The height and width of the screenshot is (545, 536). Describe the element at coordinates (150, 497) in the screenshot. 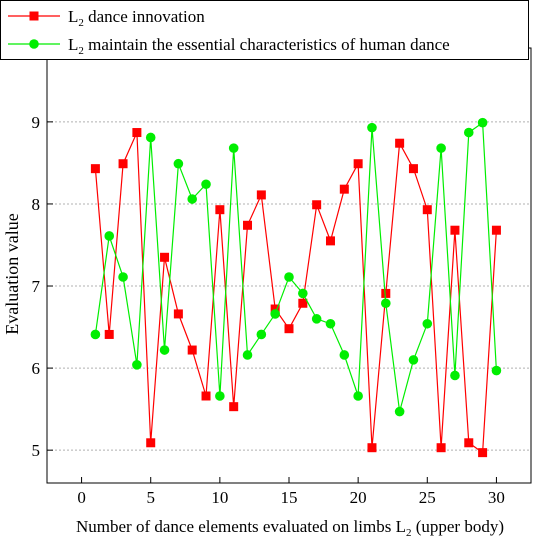

I see `x-tick-label: 5` at that location.